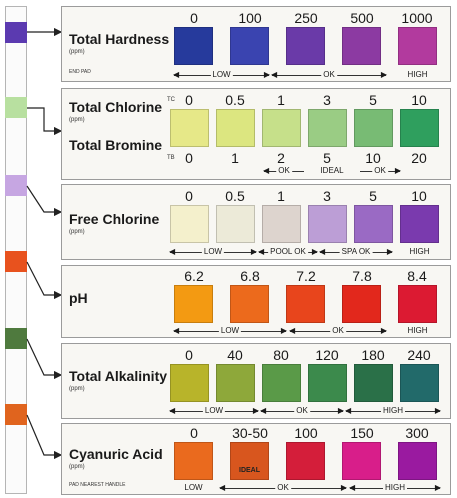 The width and height of the screenshot is (457, 498). I want to click on value-label: 6.8, so click(250, 276).